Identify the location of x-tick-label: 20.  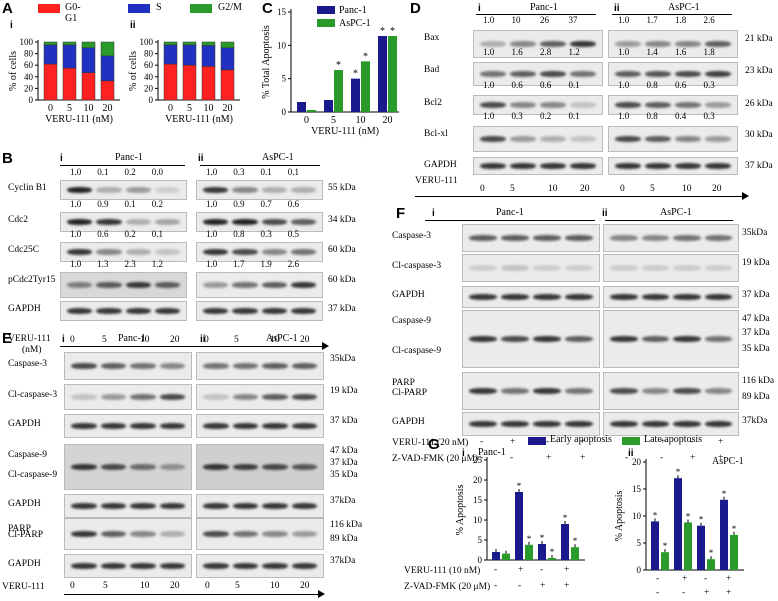
(228, 108).